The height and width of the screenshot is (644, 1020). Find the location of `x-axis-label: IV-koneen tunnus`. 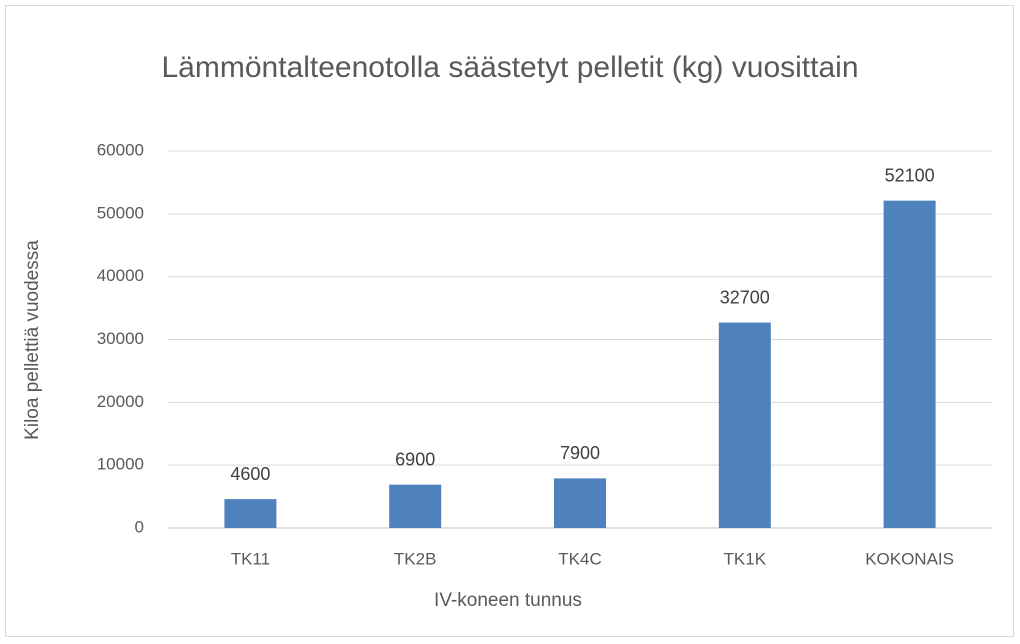

x-axis-label: IV-koneen tunnus is located at coordinates (508, 600).